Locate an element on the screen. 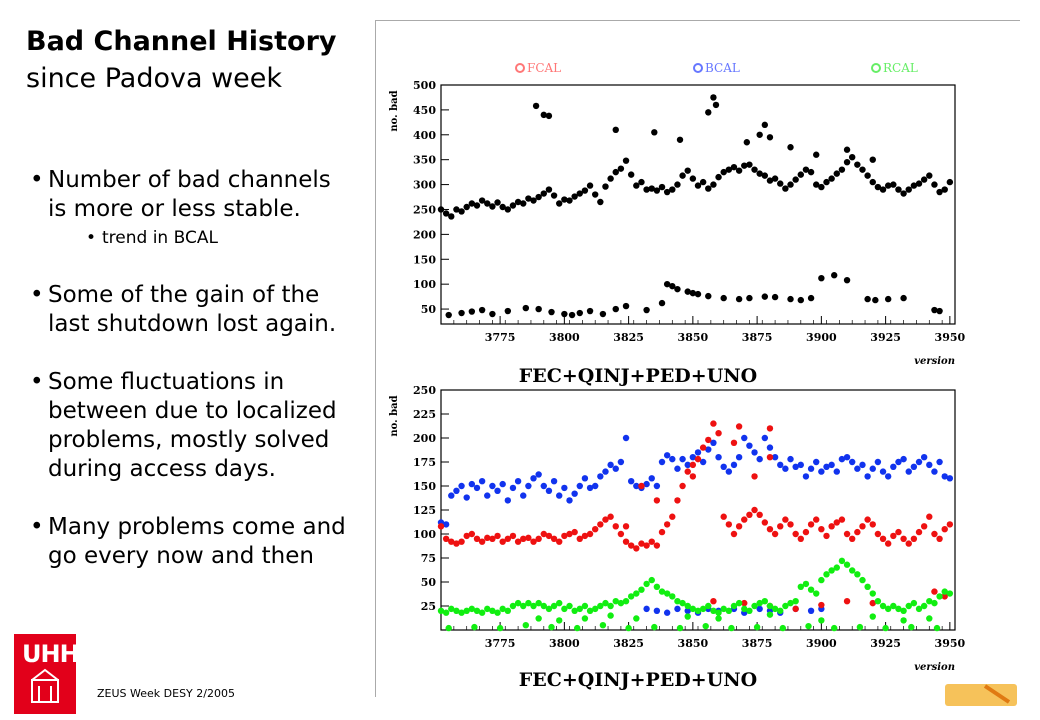 The image size is (1040, 720). bullet-line: last shutdown lost again. is located at coordinates (192, 324).